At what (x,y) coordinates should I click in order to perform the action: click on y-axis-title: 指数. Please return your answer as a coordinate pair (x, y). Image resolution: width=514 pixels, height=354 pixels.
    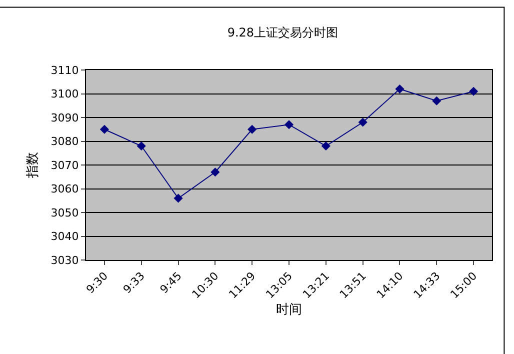
    Looking at the image, I should click on (33, 165).